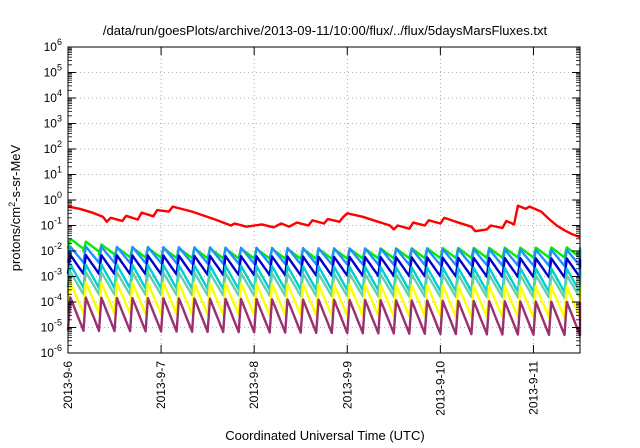 The width and height of the screenshot is (640, 448). Describe the element at coordinates (161, 385) in the screenshot. I see `x-tick-label: 2013-9-7` at that location.